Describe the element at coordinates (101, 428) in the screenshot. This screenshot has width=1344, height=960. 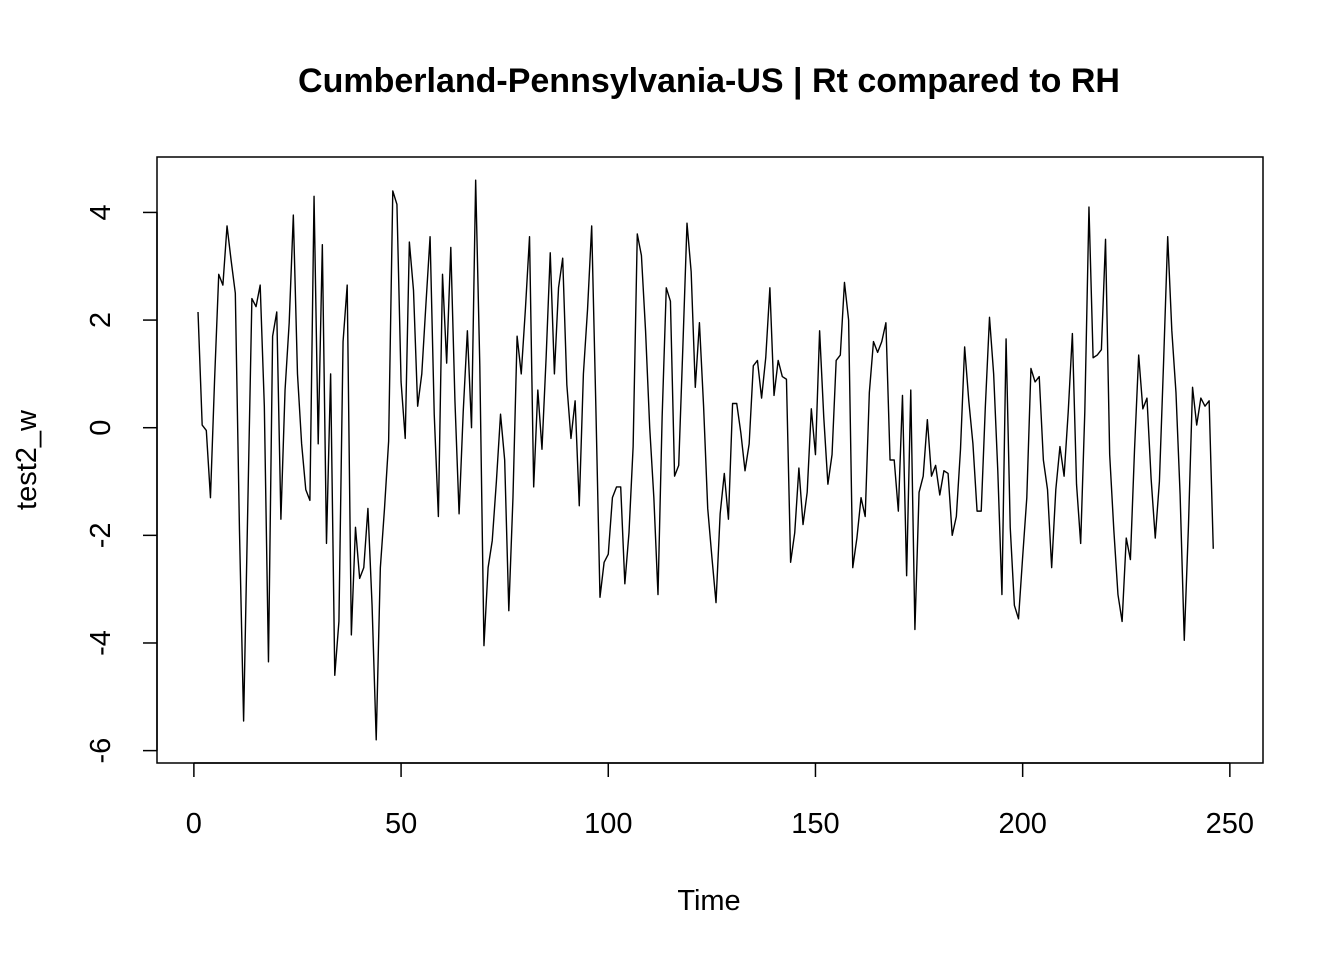
I see `y-tick-label: 0` at that location.